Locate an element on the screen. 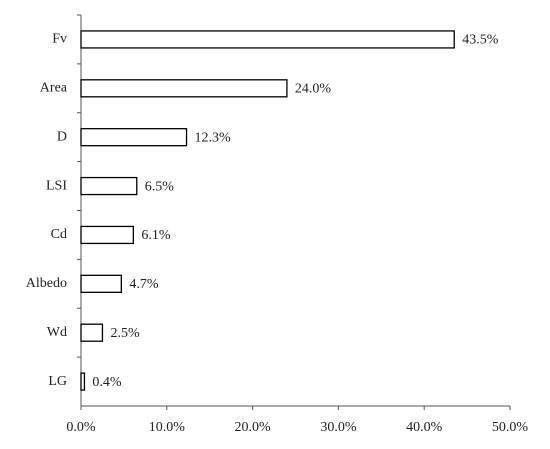 Image resolution: width=550 pixels, height=449 pixels. value-label: 2.5% is located at coordinates (125, 333).